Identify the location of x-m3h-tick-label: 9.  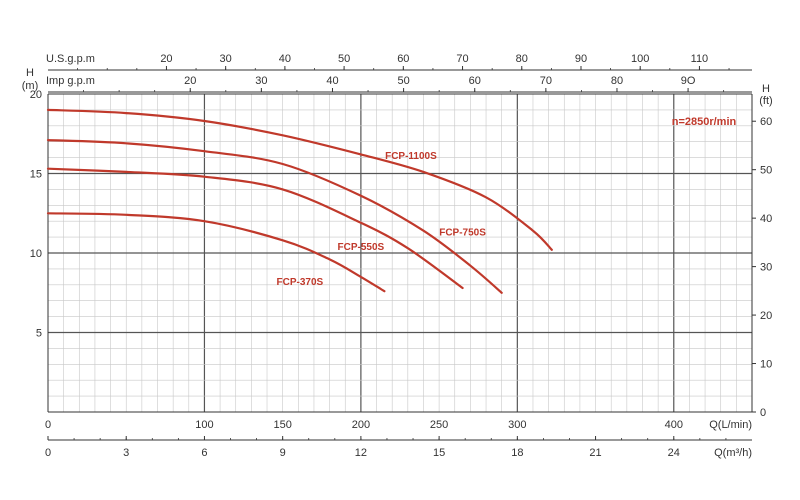
(283, 453).